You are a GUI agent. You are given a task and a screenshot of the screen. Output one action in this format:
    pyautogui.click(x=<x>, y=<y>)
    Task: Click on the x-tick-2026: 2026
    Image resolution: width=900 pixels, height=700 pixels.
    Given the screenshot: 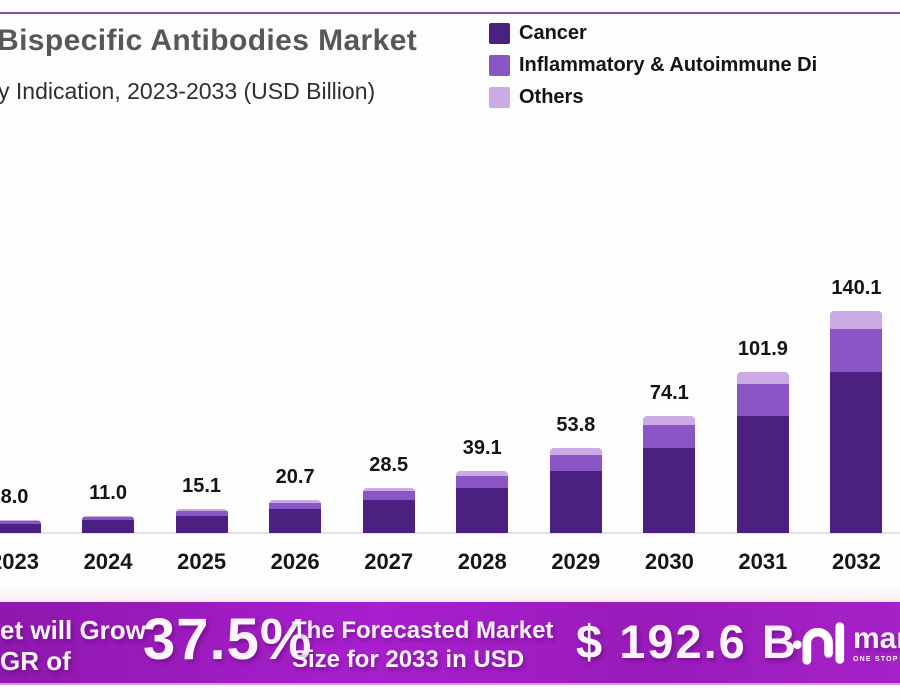 What is the action you would take?
    pyautogui.click(x=295, y=561)
    